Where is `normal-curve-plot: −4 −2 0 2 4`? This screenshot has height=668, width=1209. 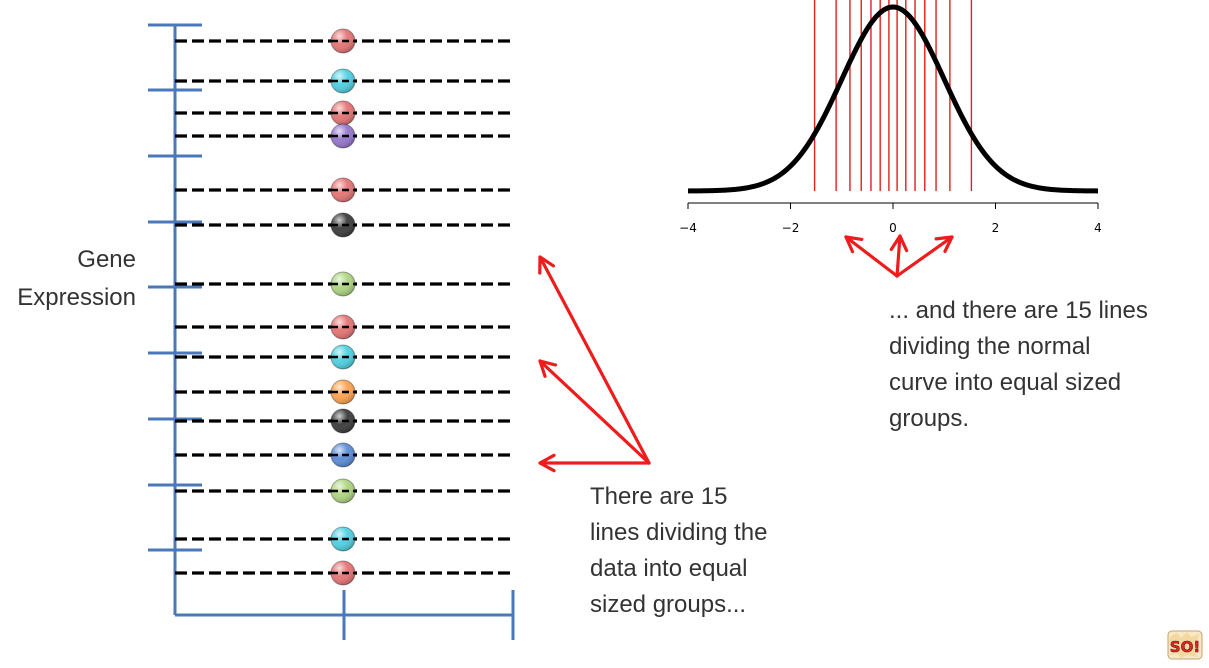
normal-curve-plot: −4 −2 0 2 4 is located at coordinates (890, 117).